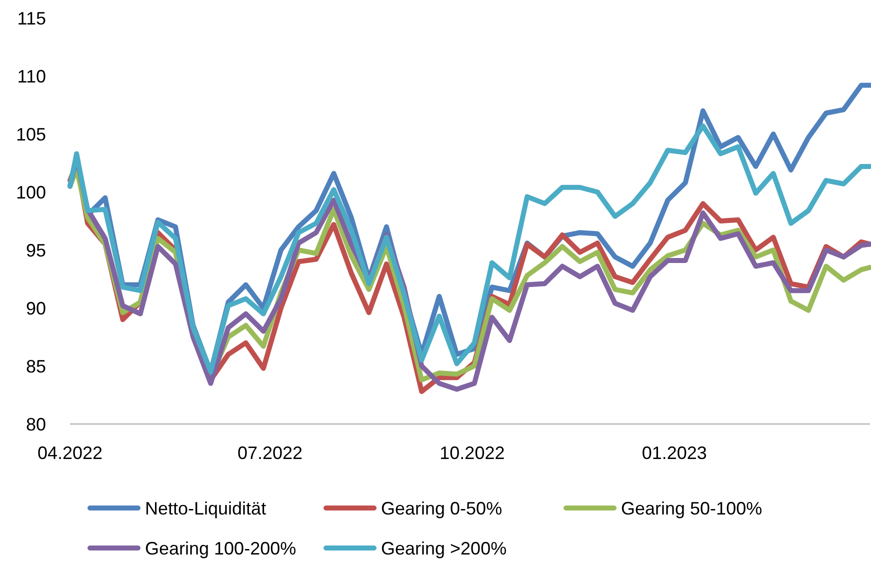 The image size is (871, 568). What do you see at coordinates (441, 508) in the screenshot?
I see `legend-label: Gearing 0-50%` at bounding box center [441, 508].